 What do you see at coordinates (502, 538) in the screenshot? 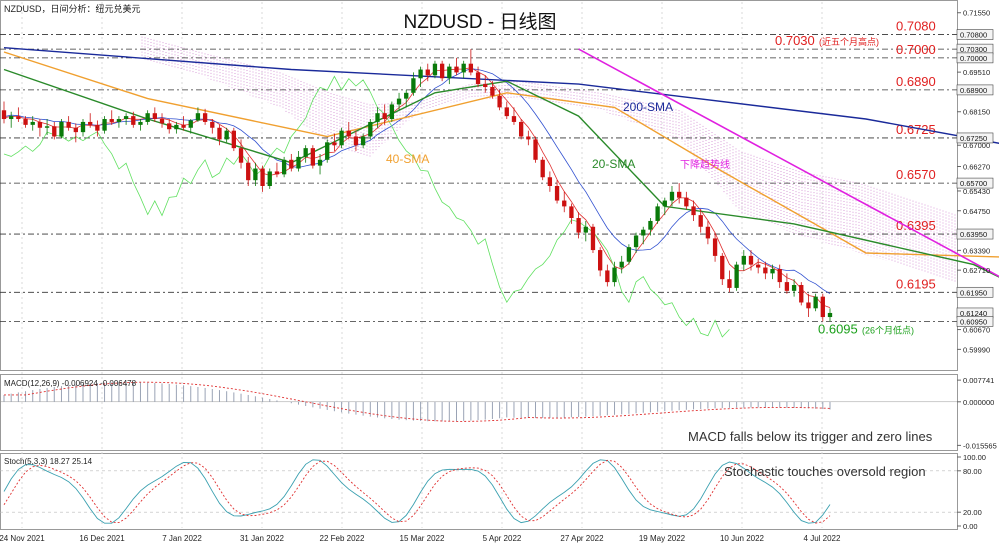
I see `x-tick-label: 5 Apr 2022` at bounding box center [502, 538].